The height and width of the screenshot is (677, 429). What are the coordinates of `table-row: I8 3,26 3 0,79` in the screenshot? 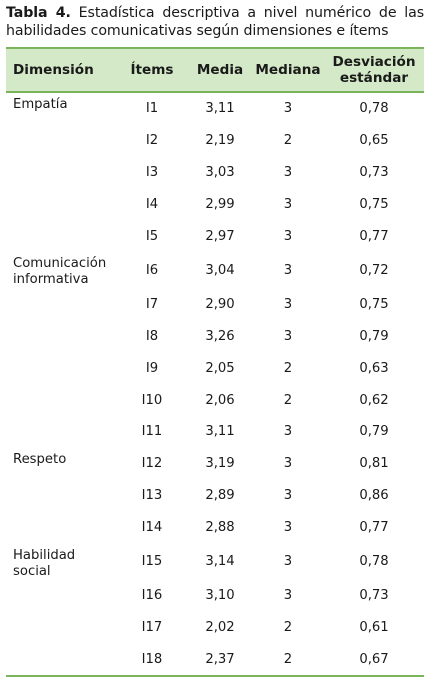 It's located at (215, 336).